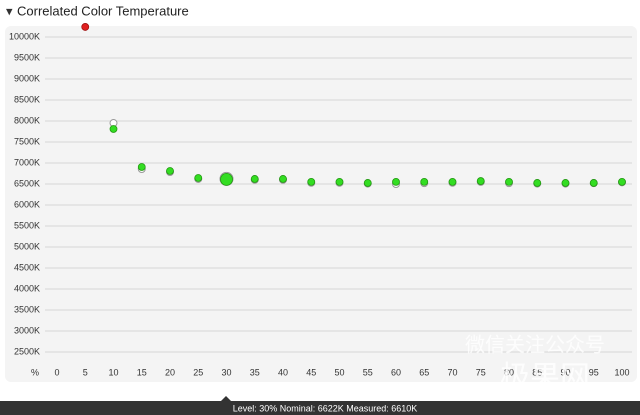  Describe the element at coordinates (509, 372) in the screenshot. I see `x-tick-label: 80` at that location.